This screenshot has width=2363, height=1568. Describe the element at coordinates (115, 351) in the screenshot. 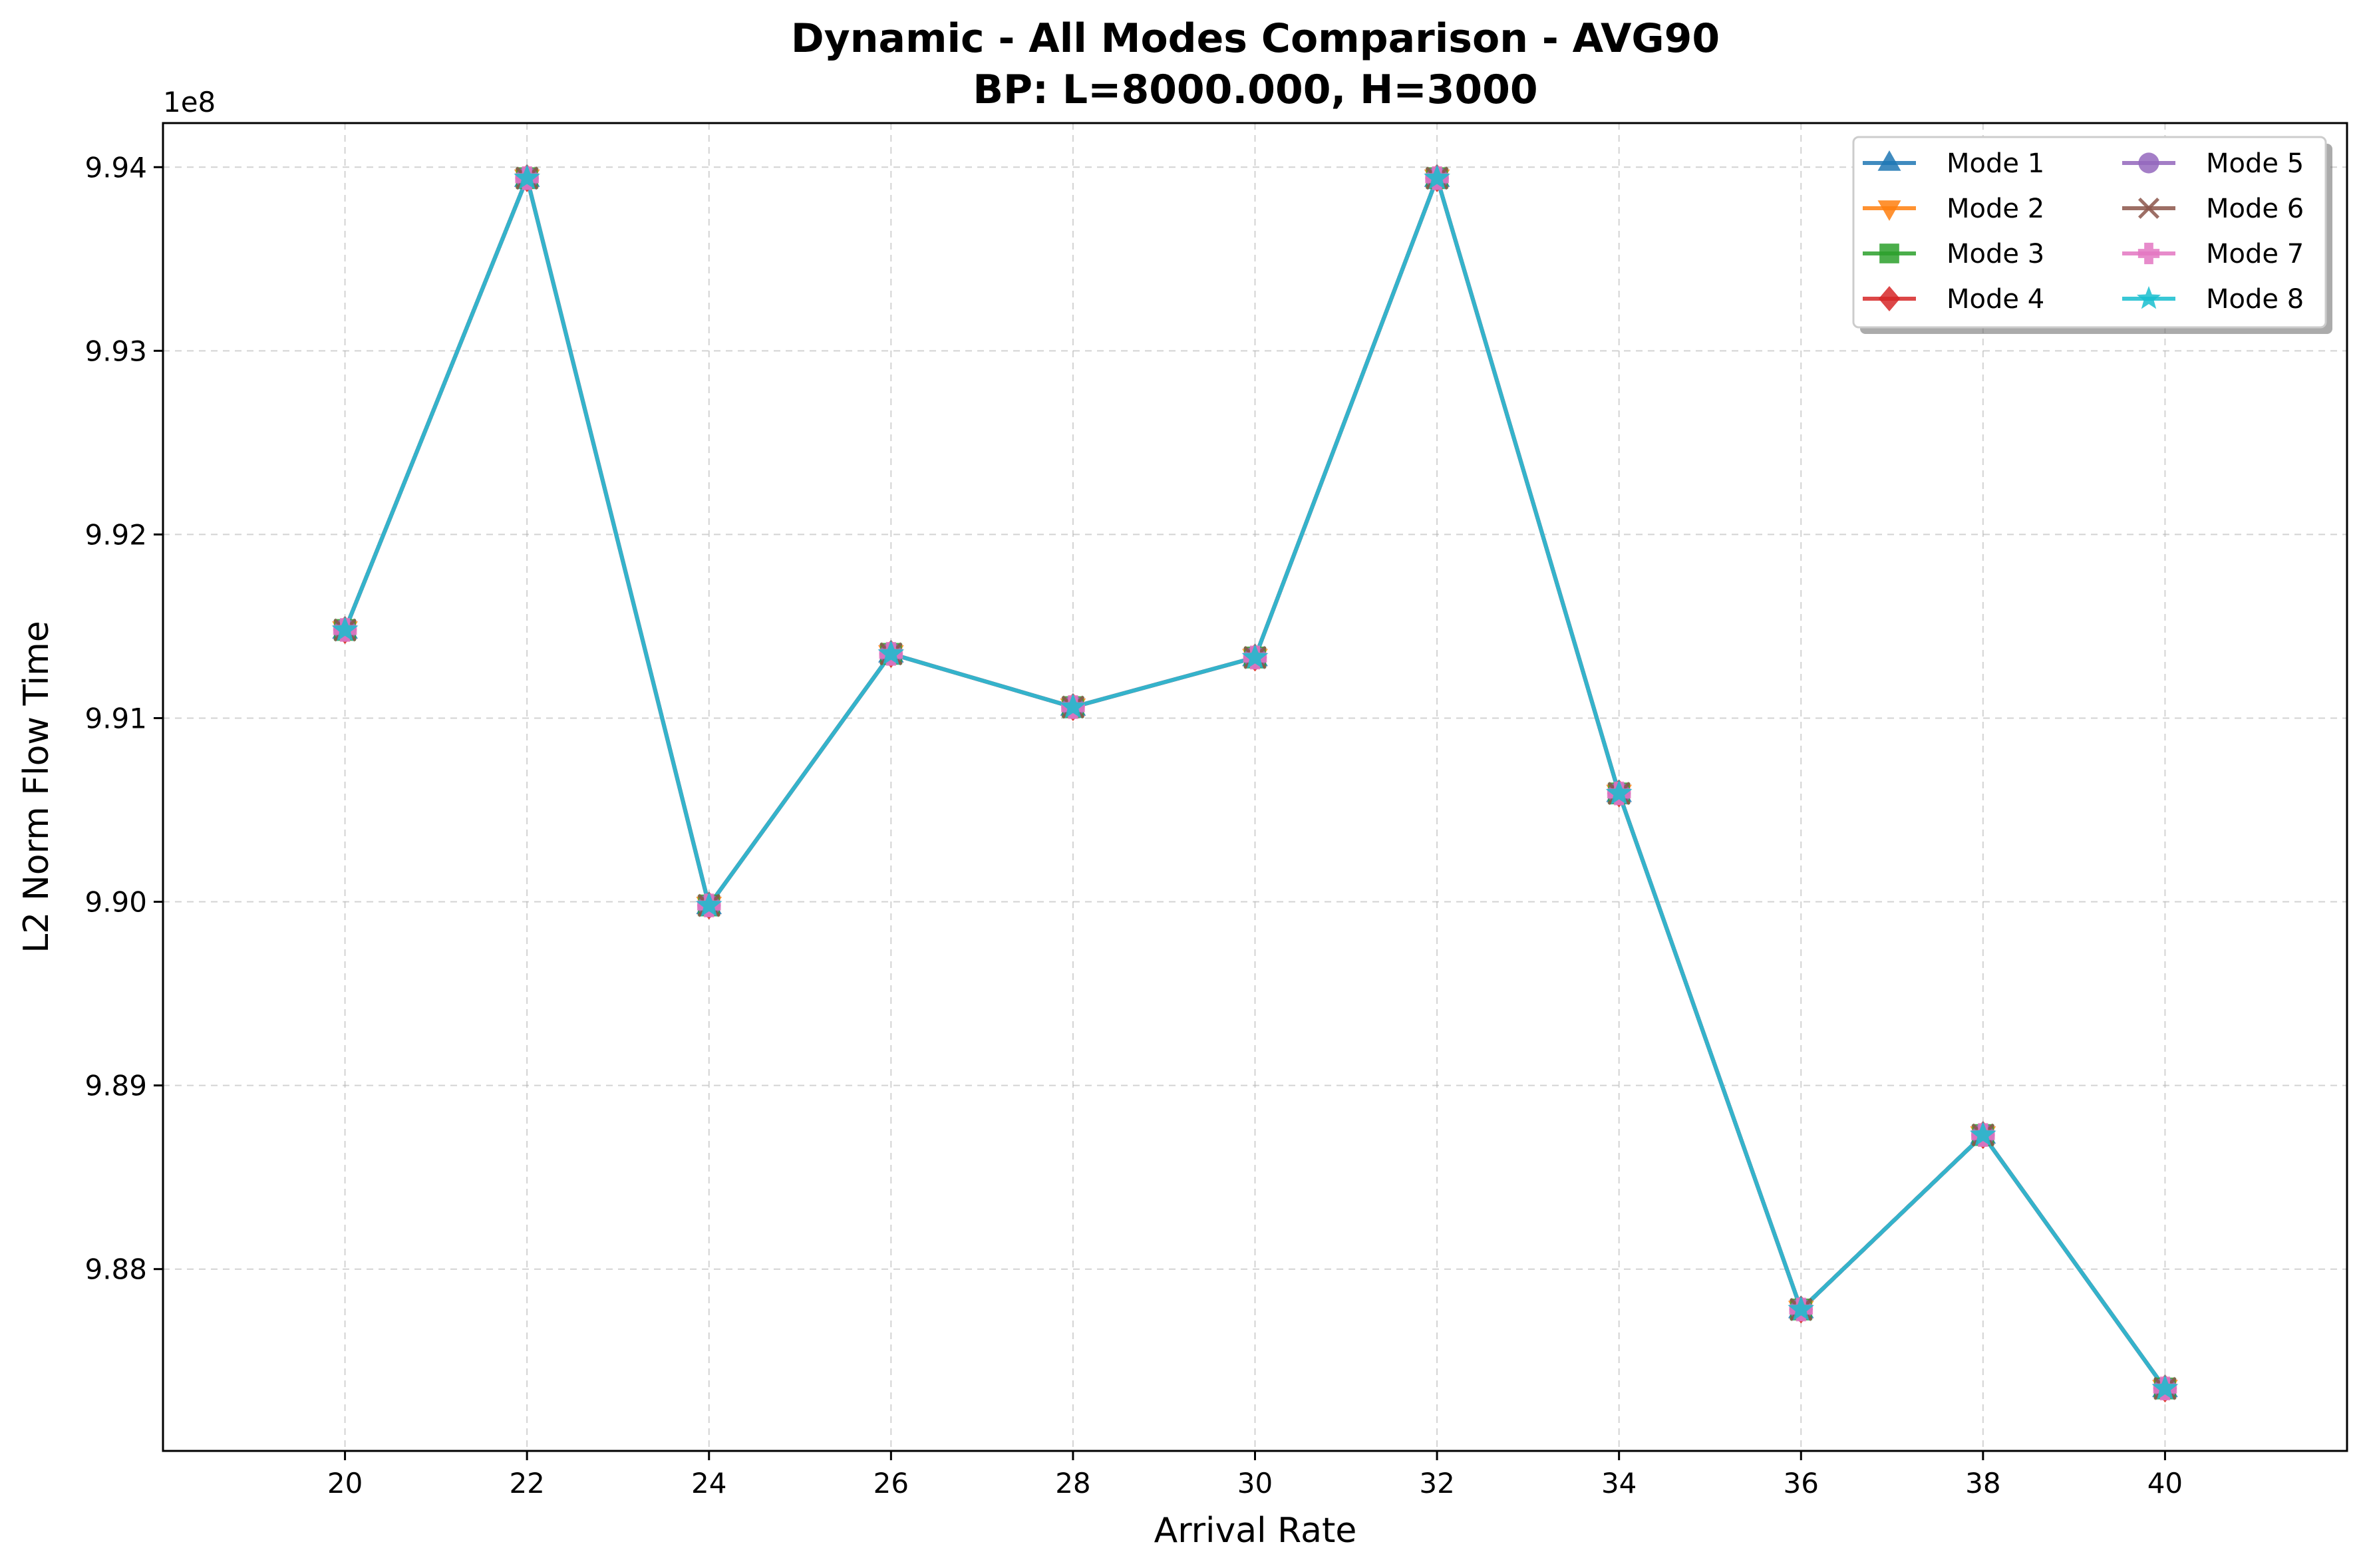

I see `y-tick-label: 9.93` at that location.